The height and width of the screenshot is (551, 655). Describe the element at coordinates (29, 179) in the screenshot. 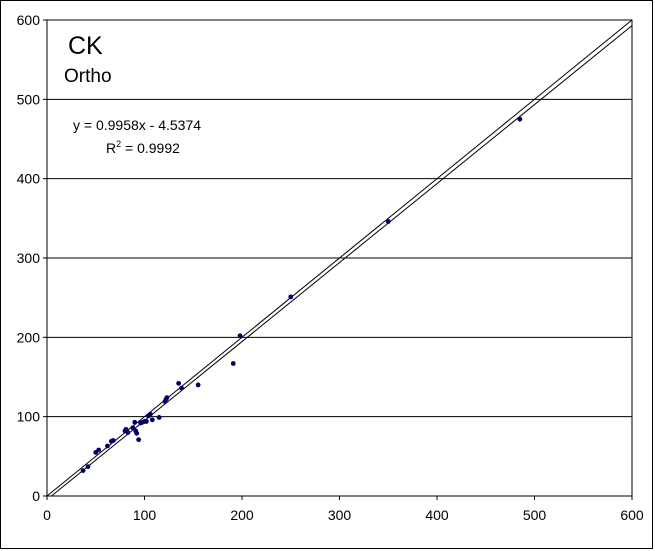

I see `y-tick-label: 400` at that location.